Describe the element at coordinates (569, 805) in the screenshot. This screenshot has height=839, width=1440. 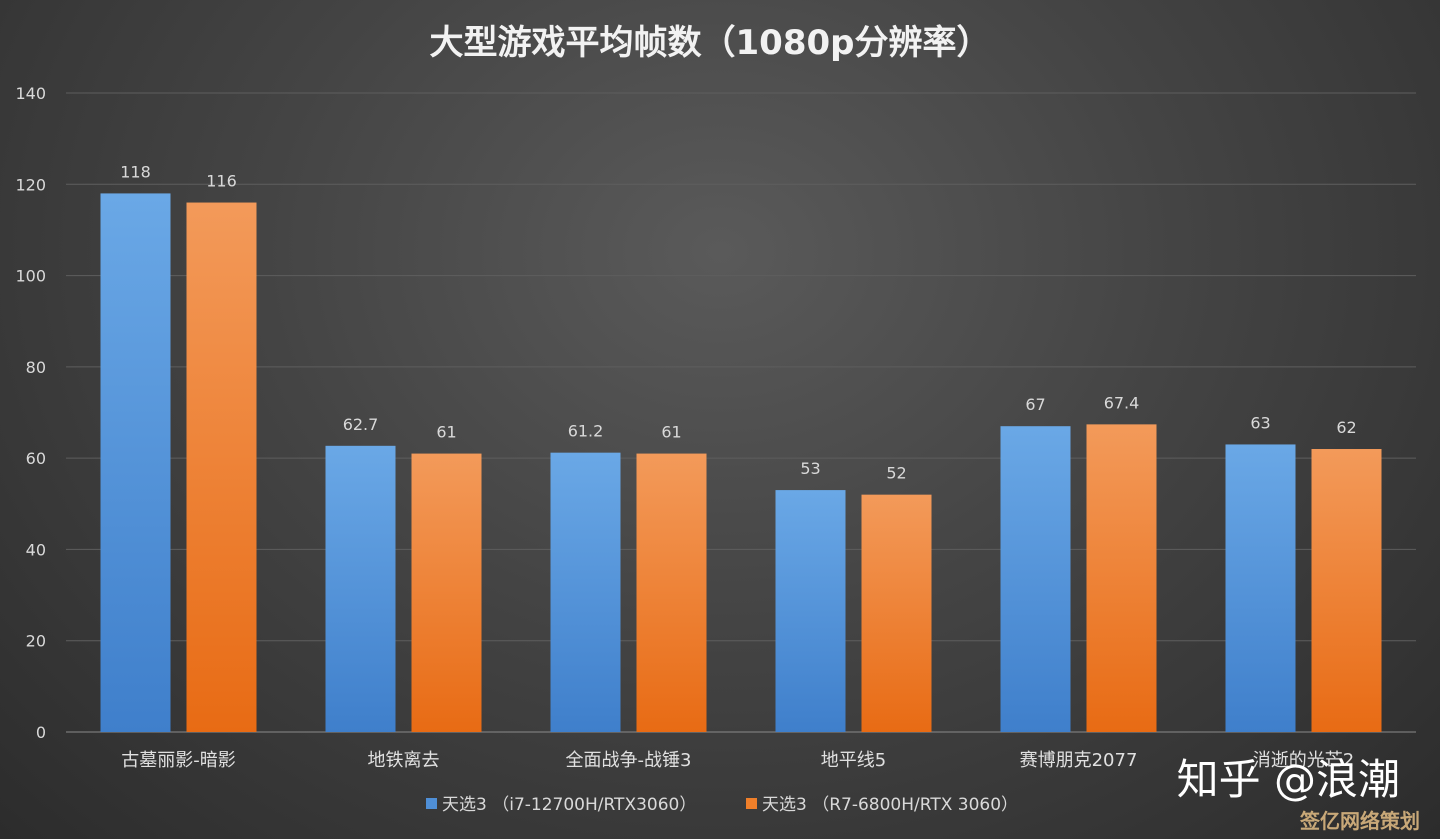
I see `legend-label: 天选3 （i7-12700H/RTX3060）` at that location.